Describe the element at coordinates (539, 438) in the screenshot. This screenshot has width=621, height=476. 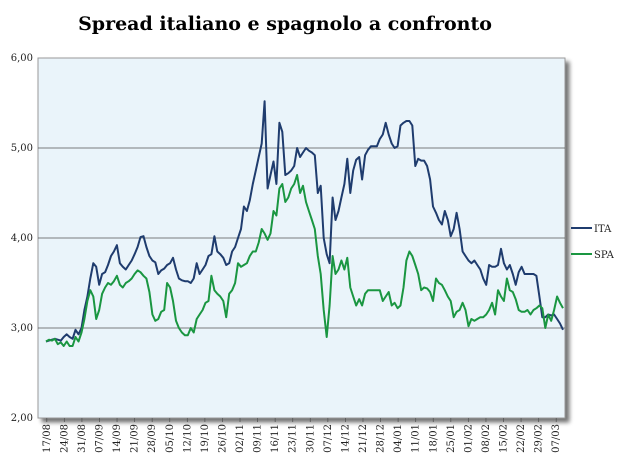
I see `x-tick-label: 29/02` at that location.